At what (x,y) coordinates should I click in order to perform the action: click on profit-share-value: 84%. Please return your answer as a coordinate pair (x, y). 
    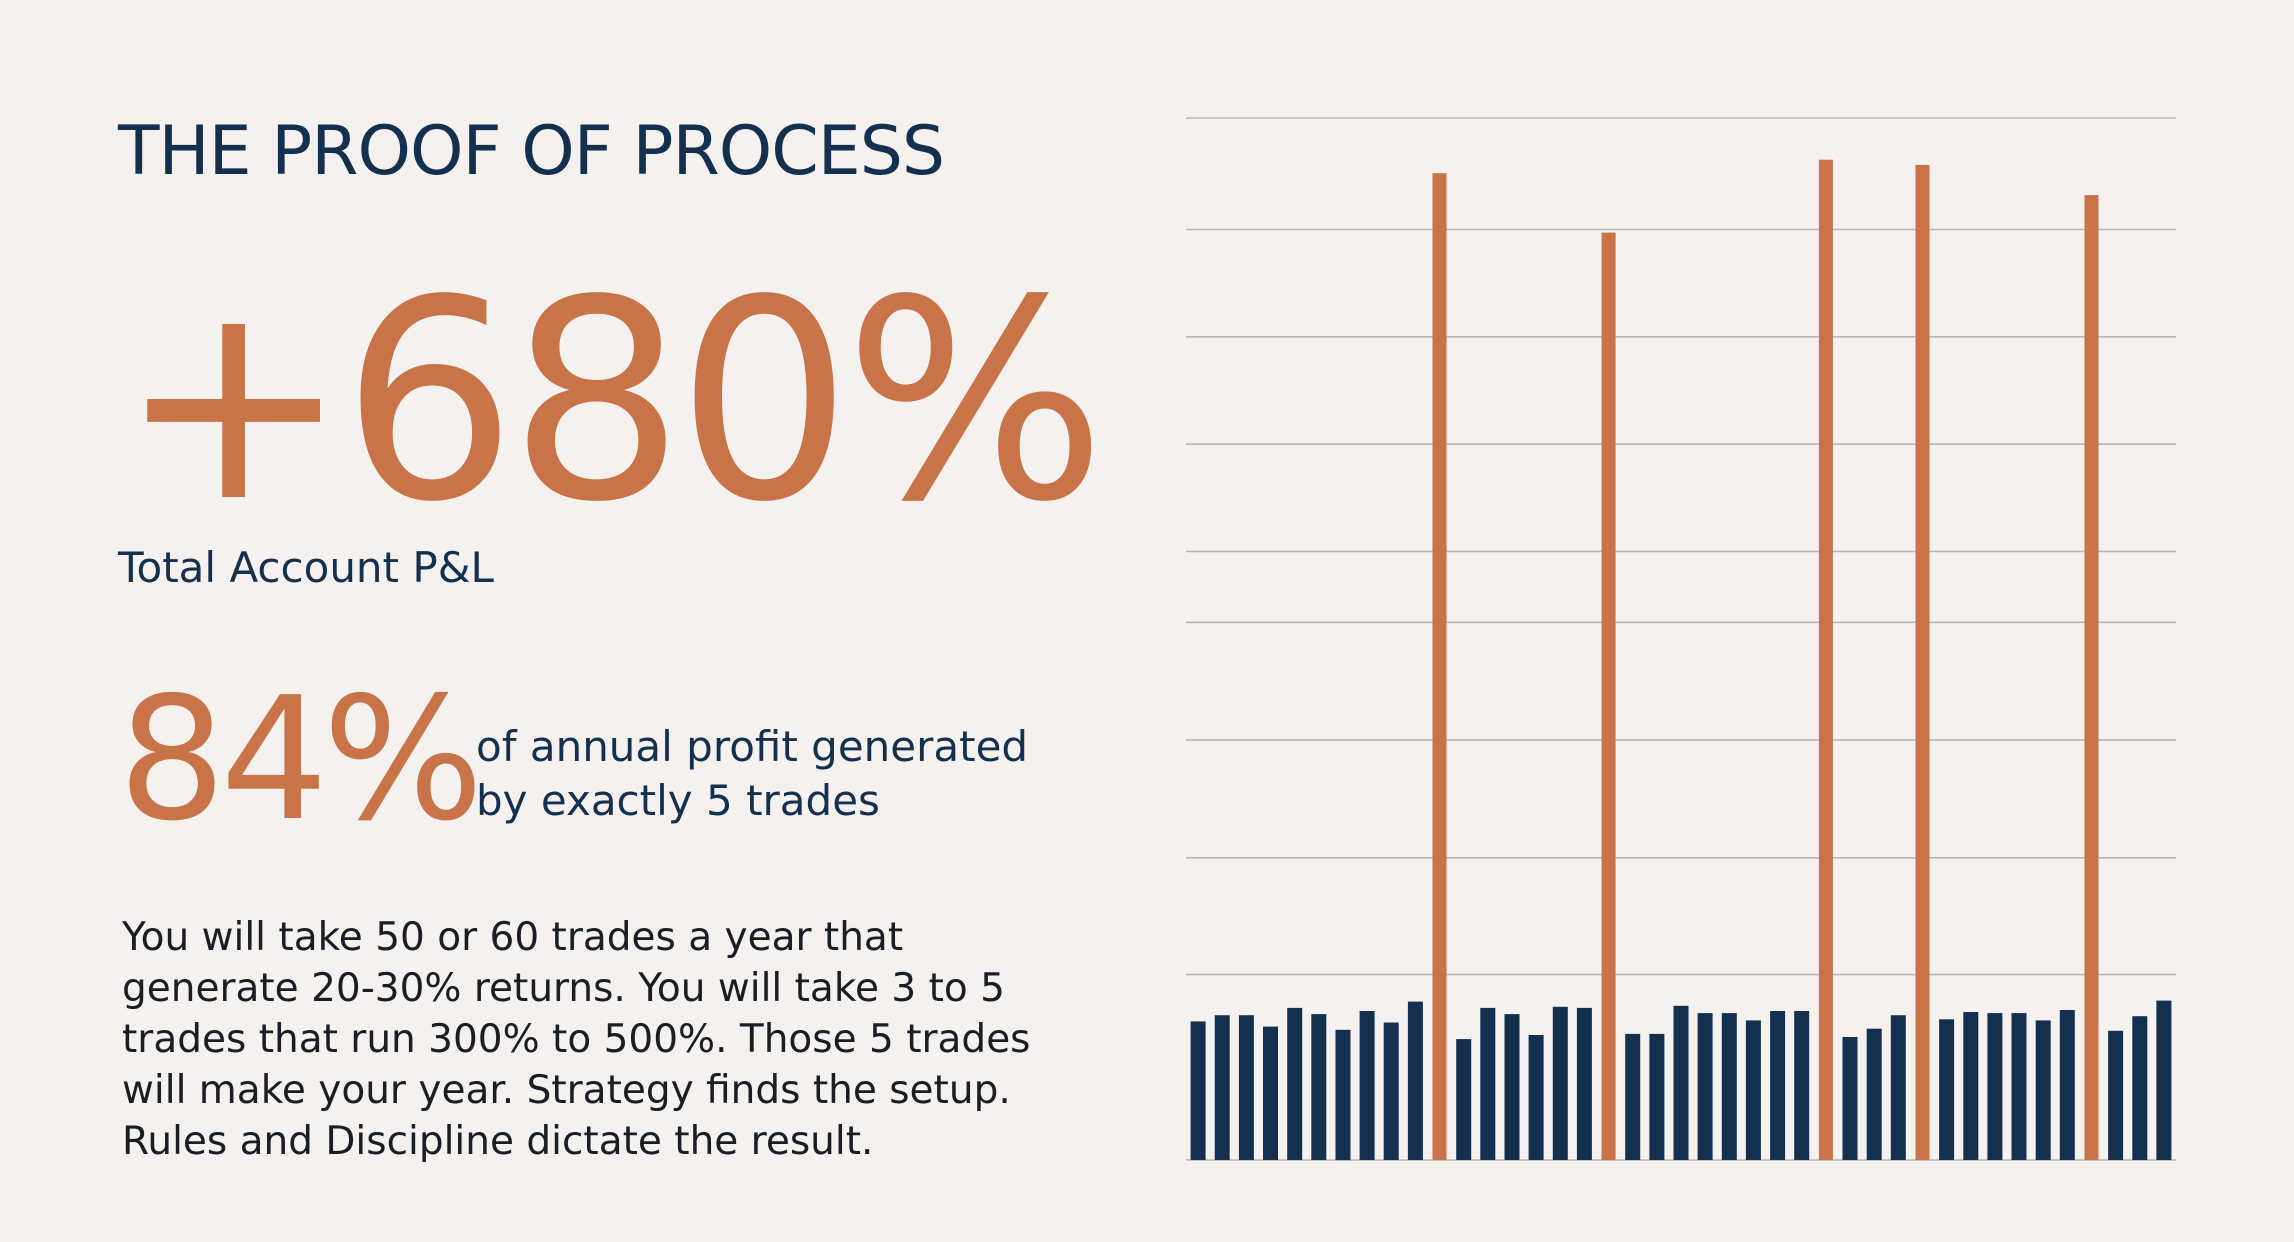
    Looking at the image, I should click on (301, 760).